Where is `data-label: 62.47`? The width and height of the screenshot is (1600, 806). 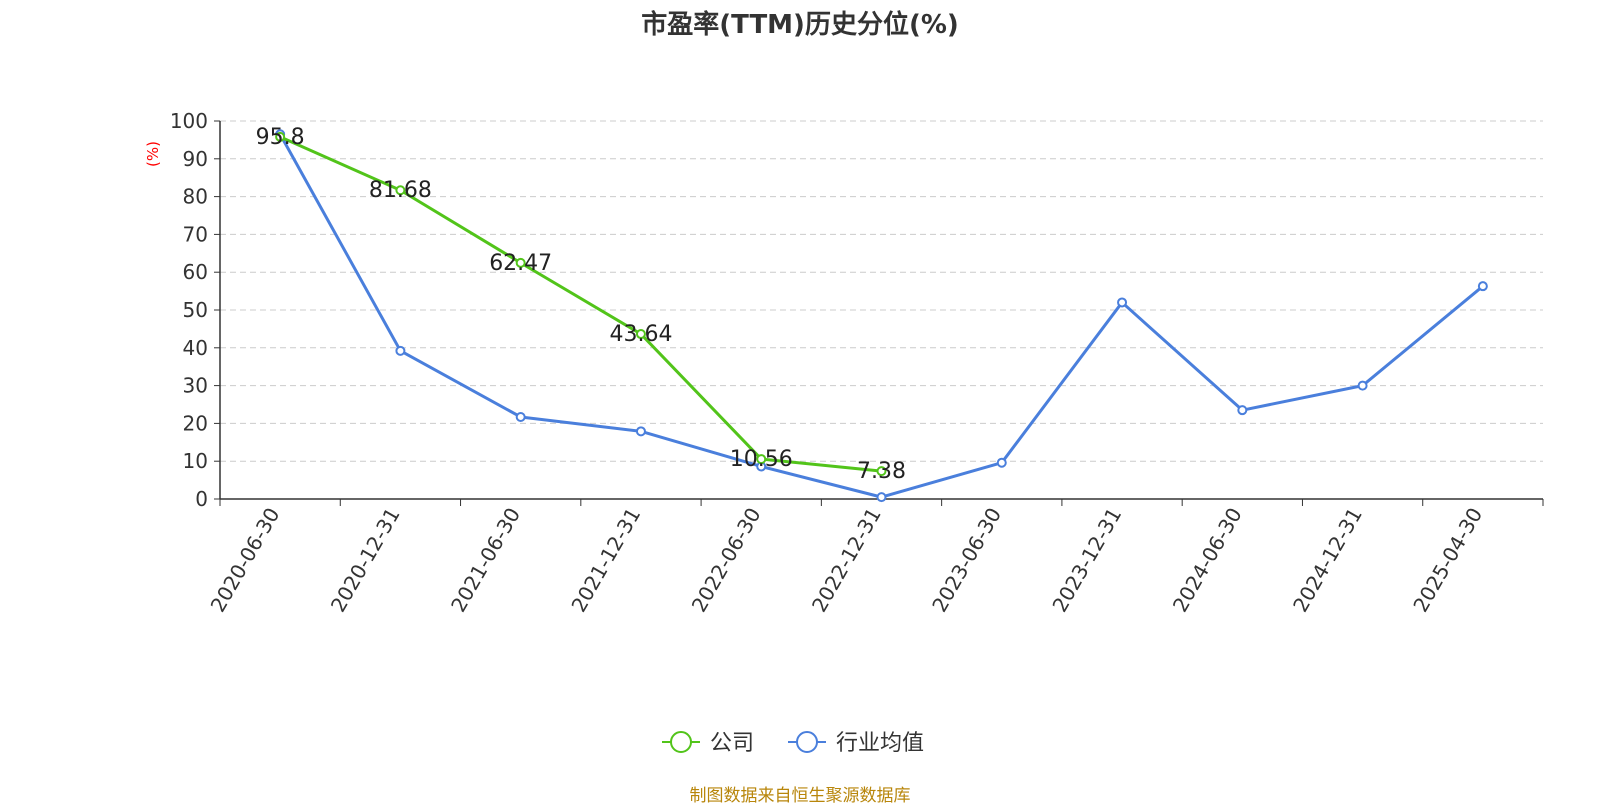 data-label: 62.47 is located at coordinates (520, 263).